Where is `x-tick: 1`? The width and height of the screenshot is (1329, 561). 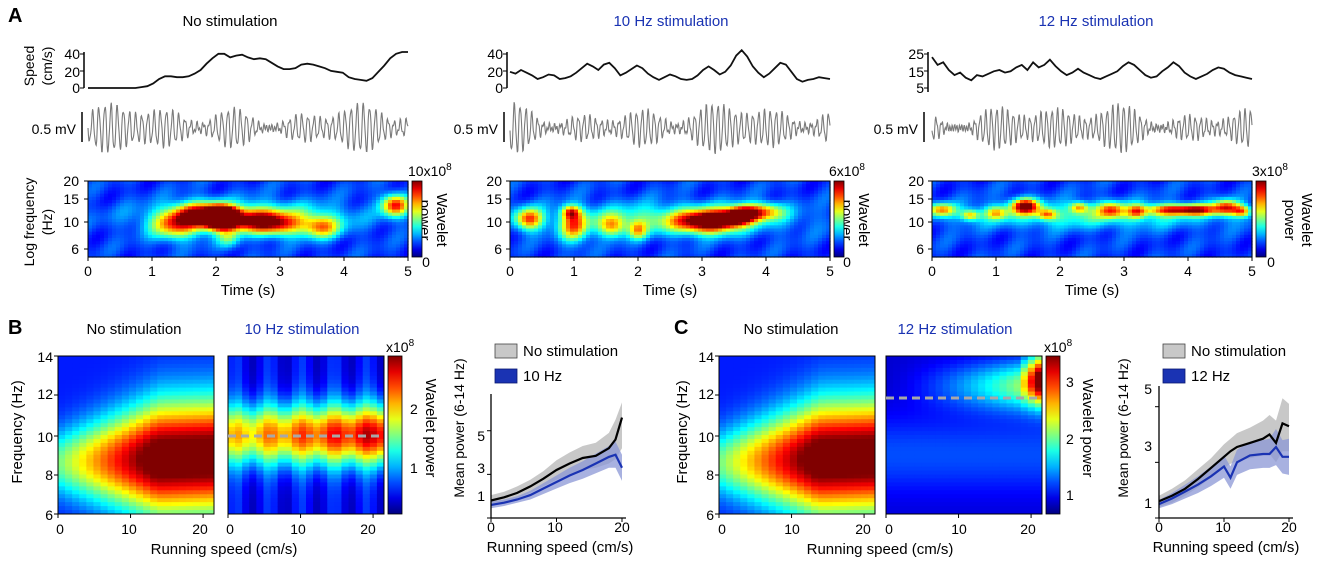
x-tick: 1 is located at coordinates (574, 271).